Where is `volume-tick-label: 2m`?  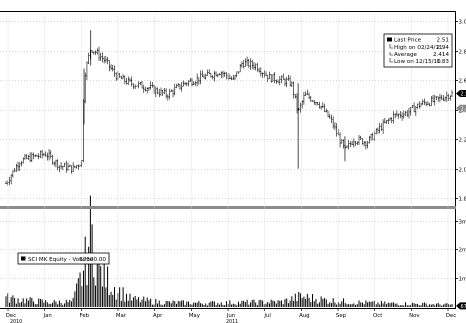 volume-tick-label: 2m is located at coordinates (462, 251).